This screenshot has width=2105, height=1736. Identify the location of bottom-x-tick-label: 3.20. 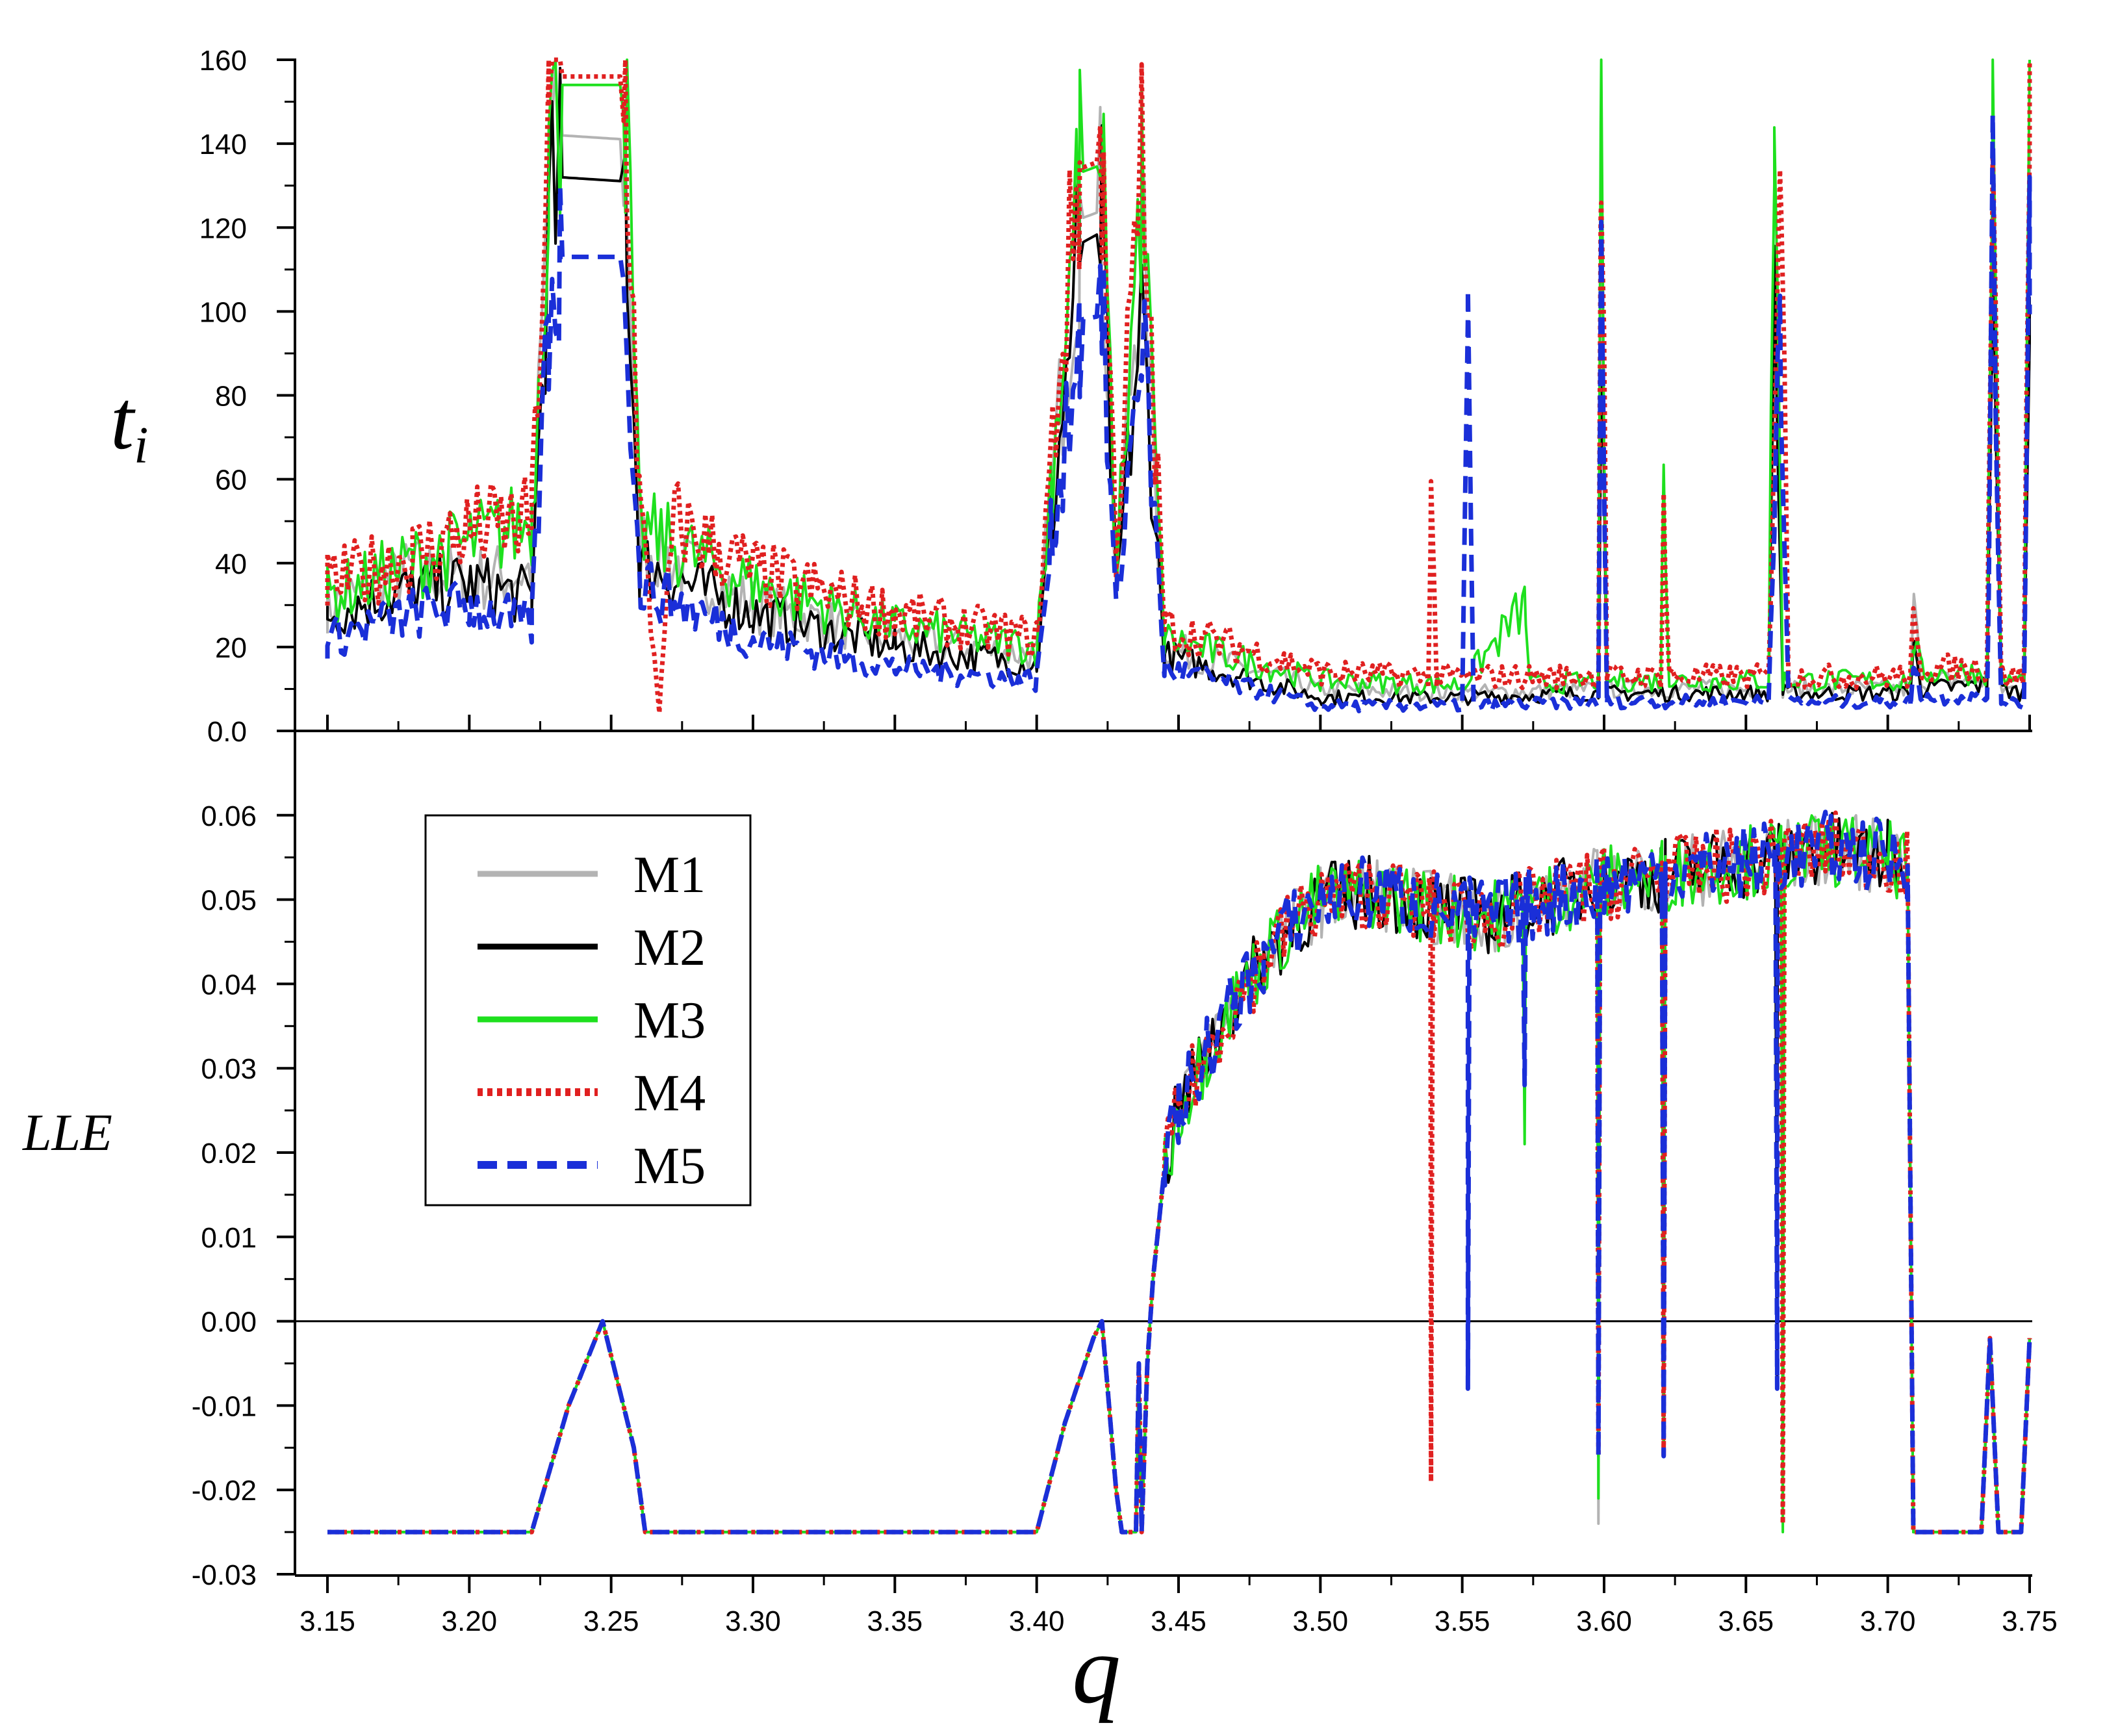
(470, 1621).